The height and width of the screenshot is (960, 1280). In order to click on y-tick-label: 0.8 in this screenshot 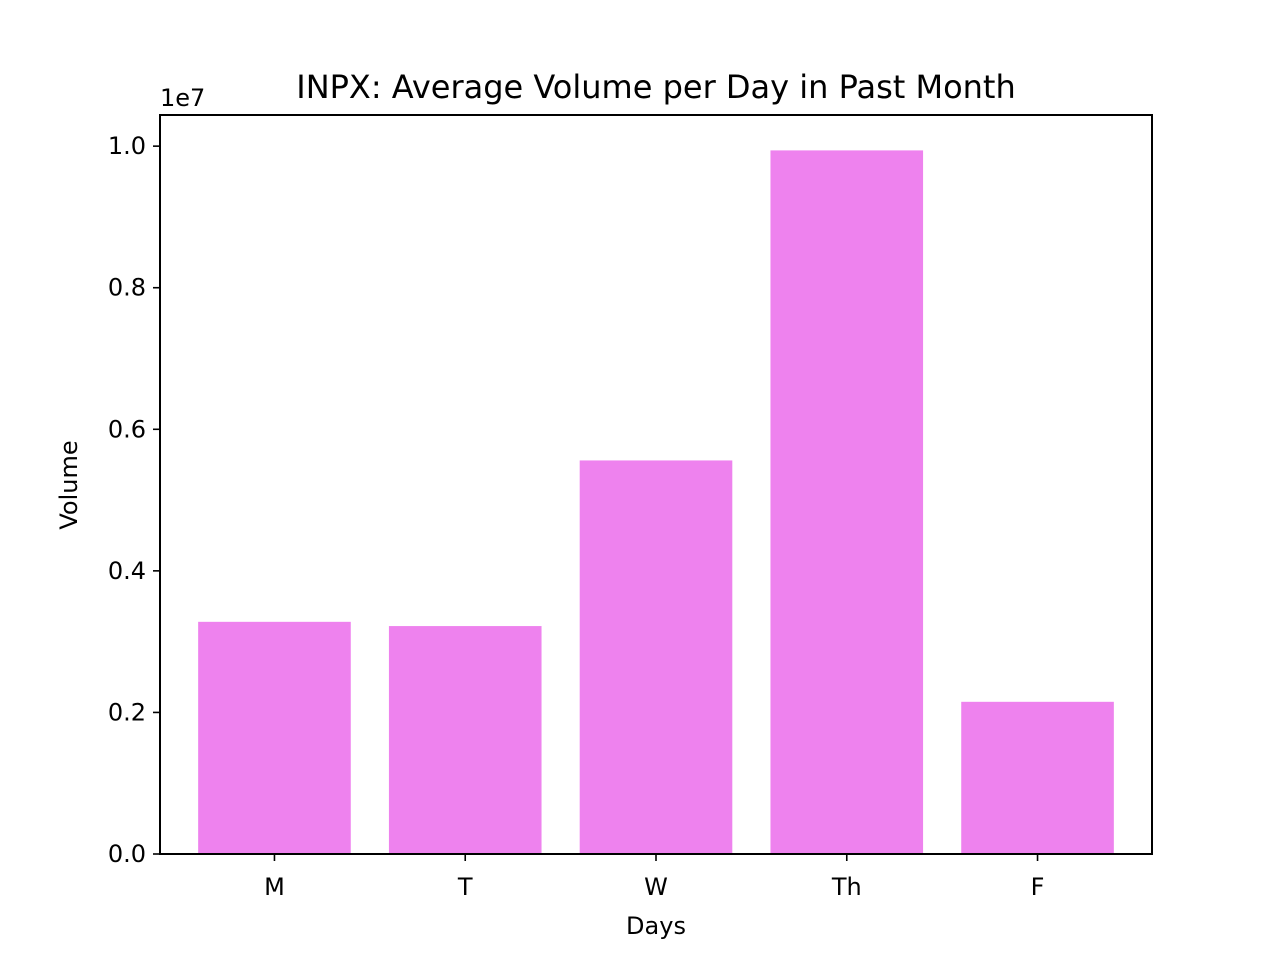, I will do `click(127, 288)`.